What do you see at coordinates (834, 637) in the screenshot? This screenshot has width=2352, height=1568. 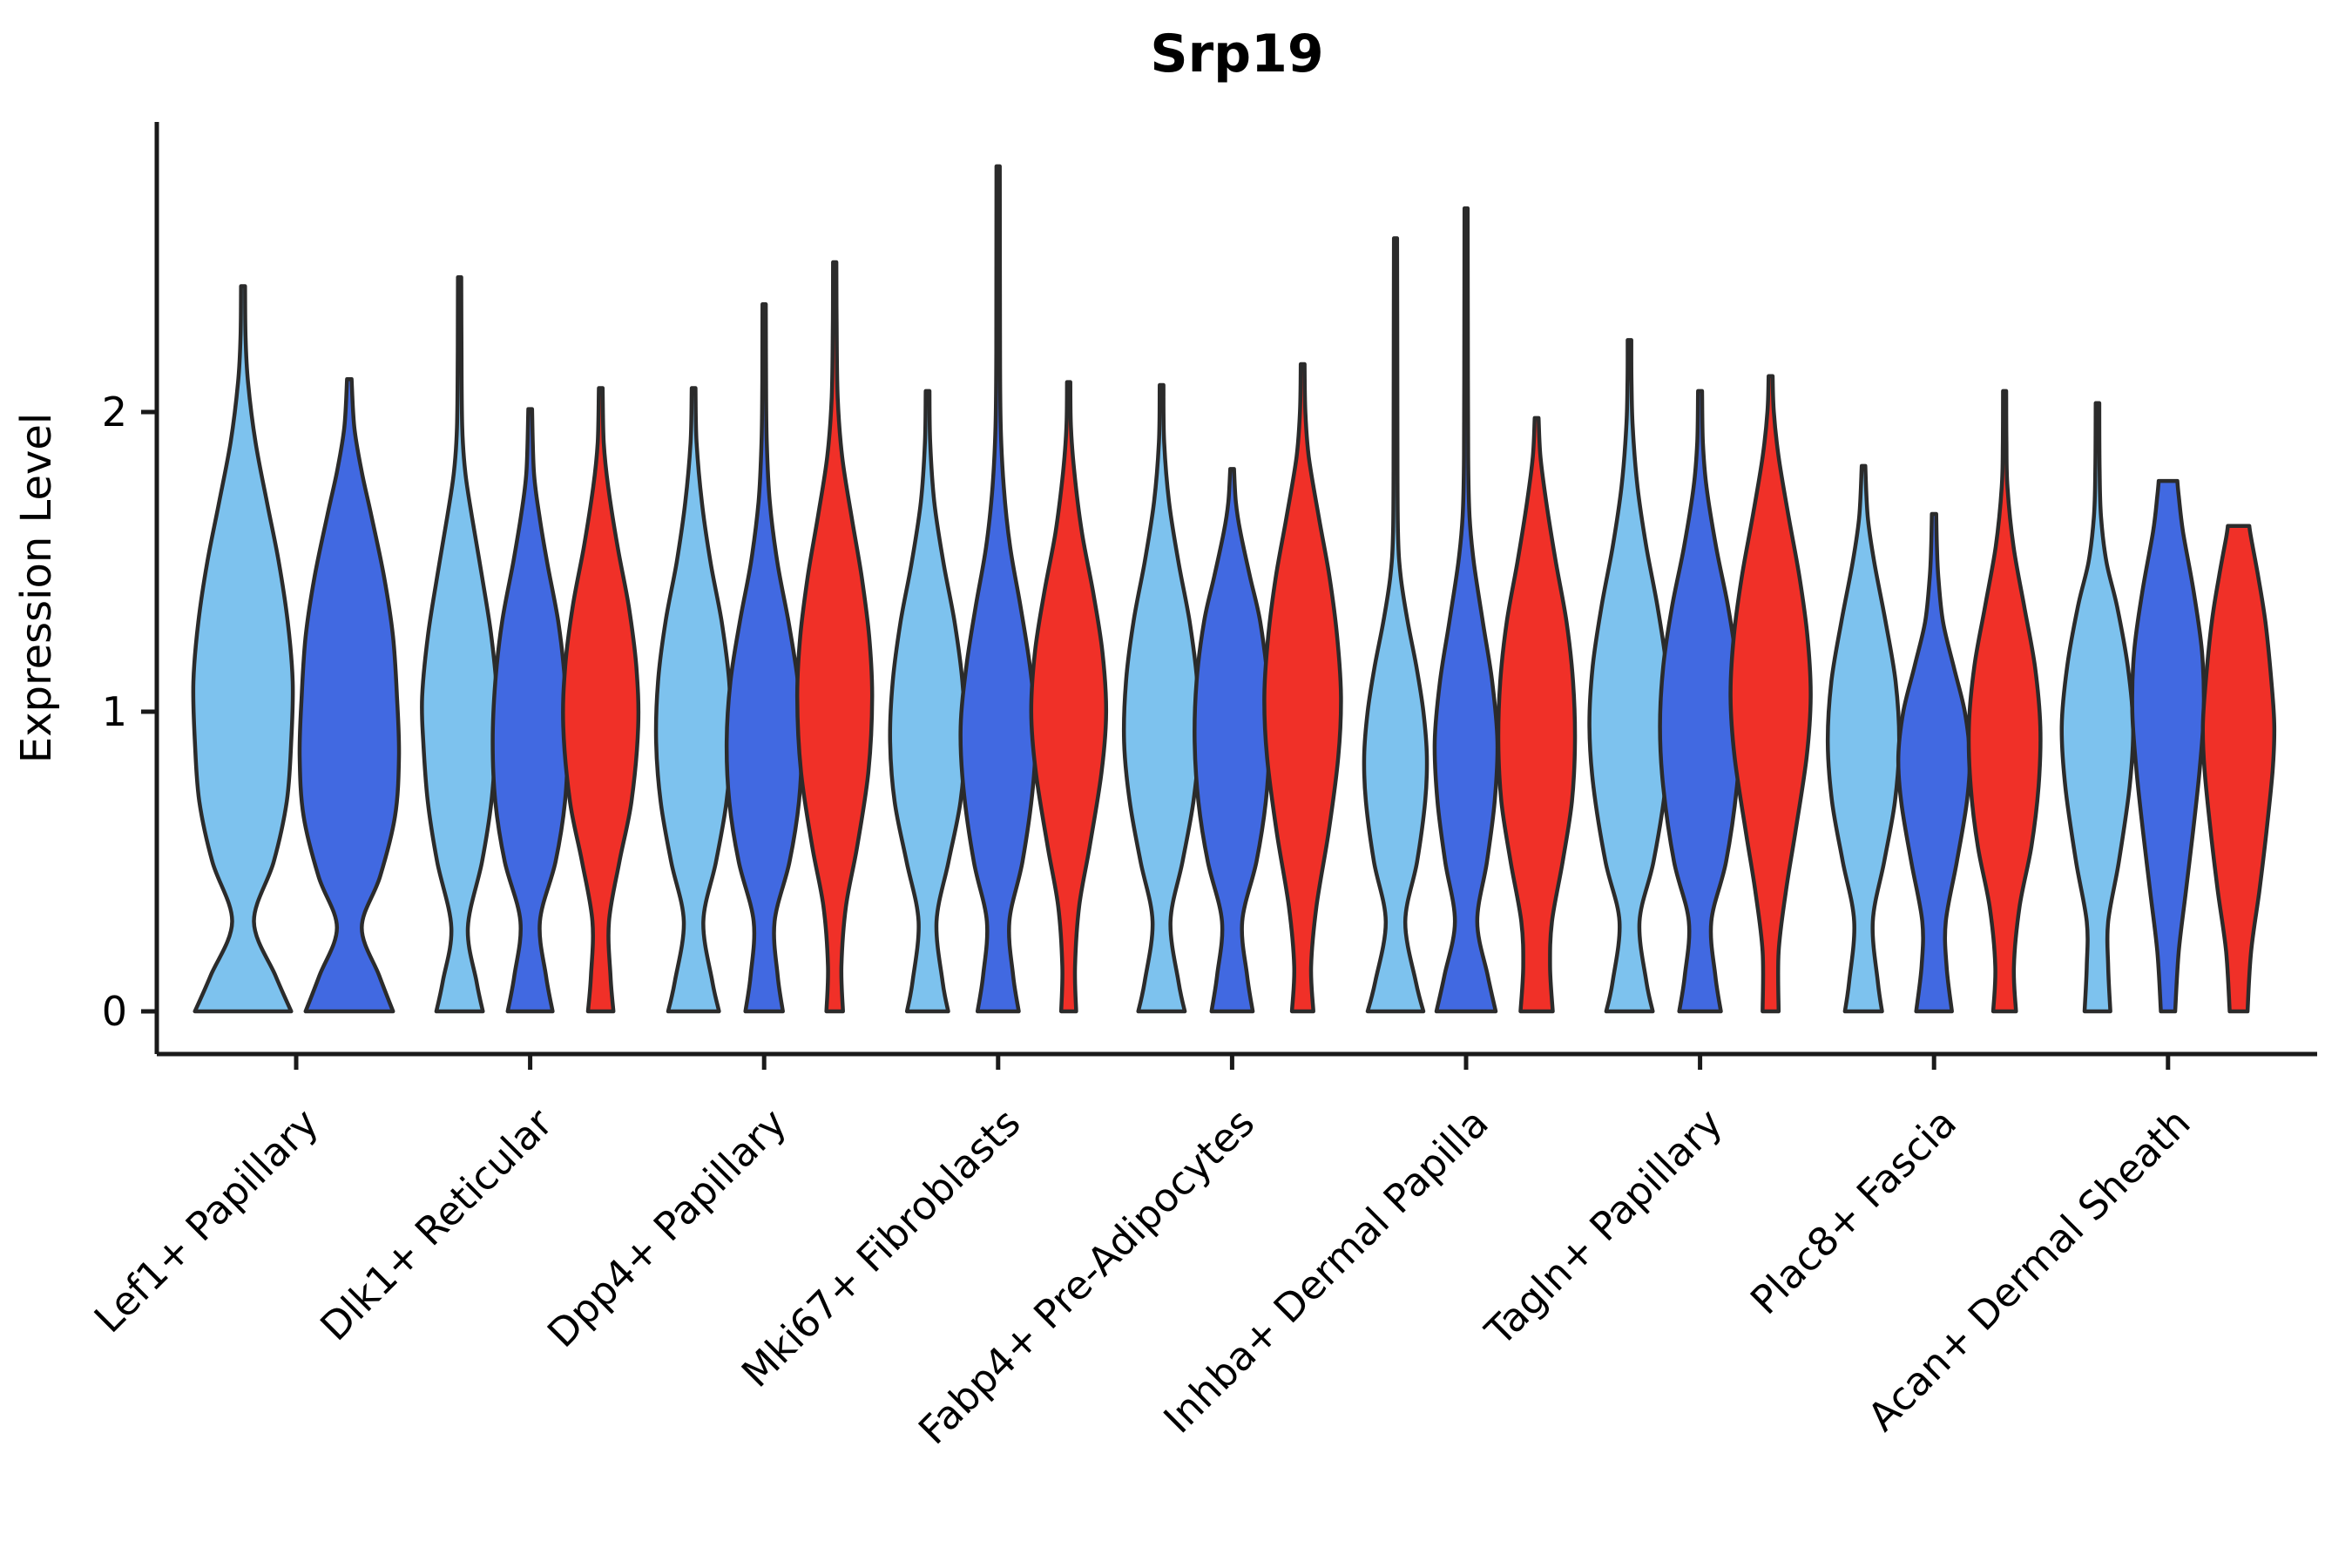 I see `violin-dpp4-papillary-red` at bounding box center [834, 637].